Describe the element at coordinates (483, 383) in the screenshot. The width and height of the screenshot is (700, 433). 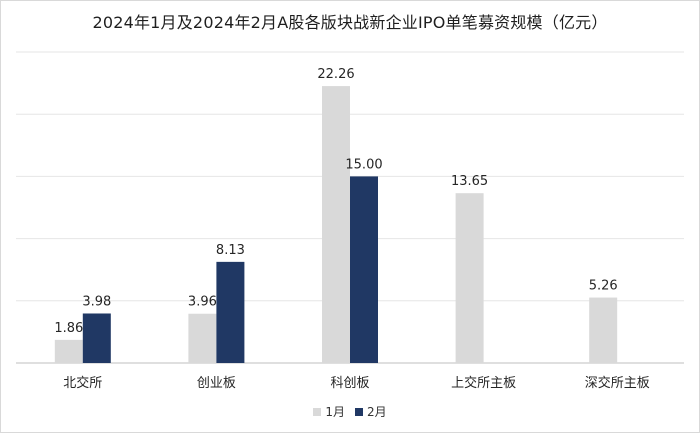
I see `category-label: 上交所主板` at that location.